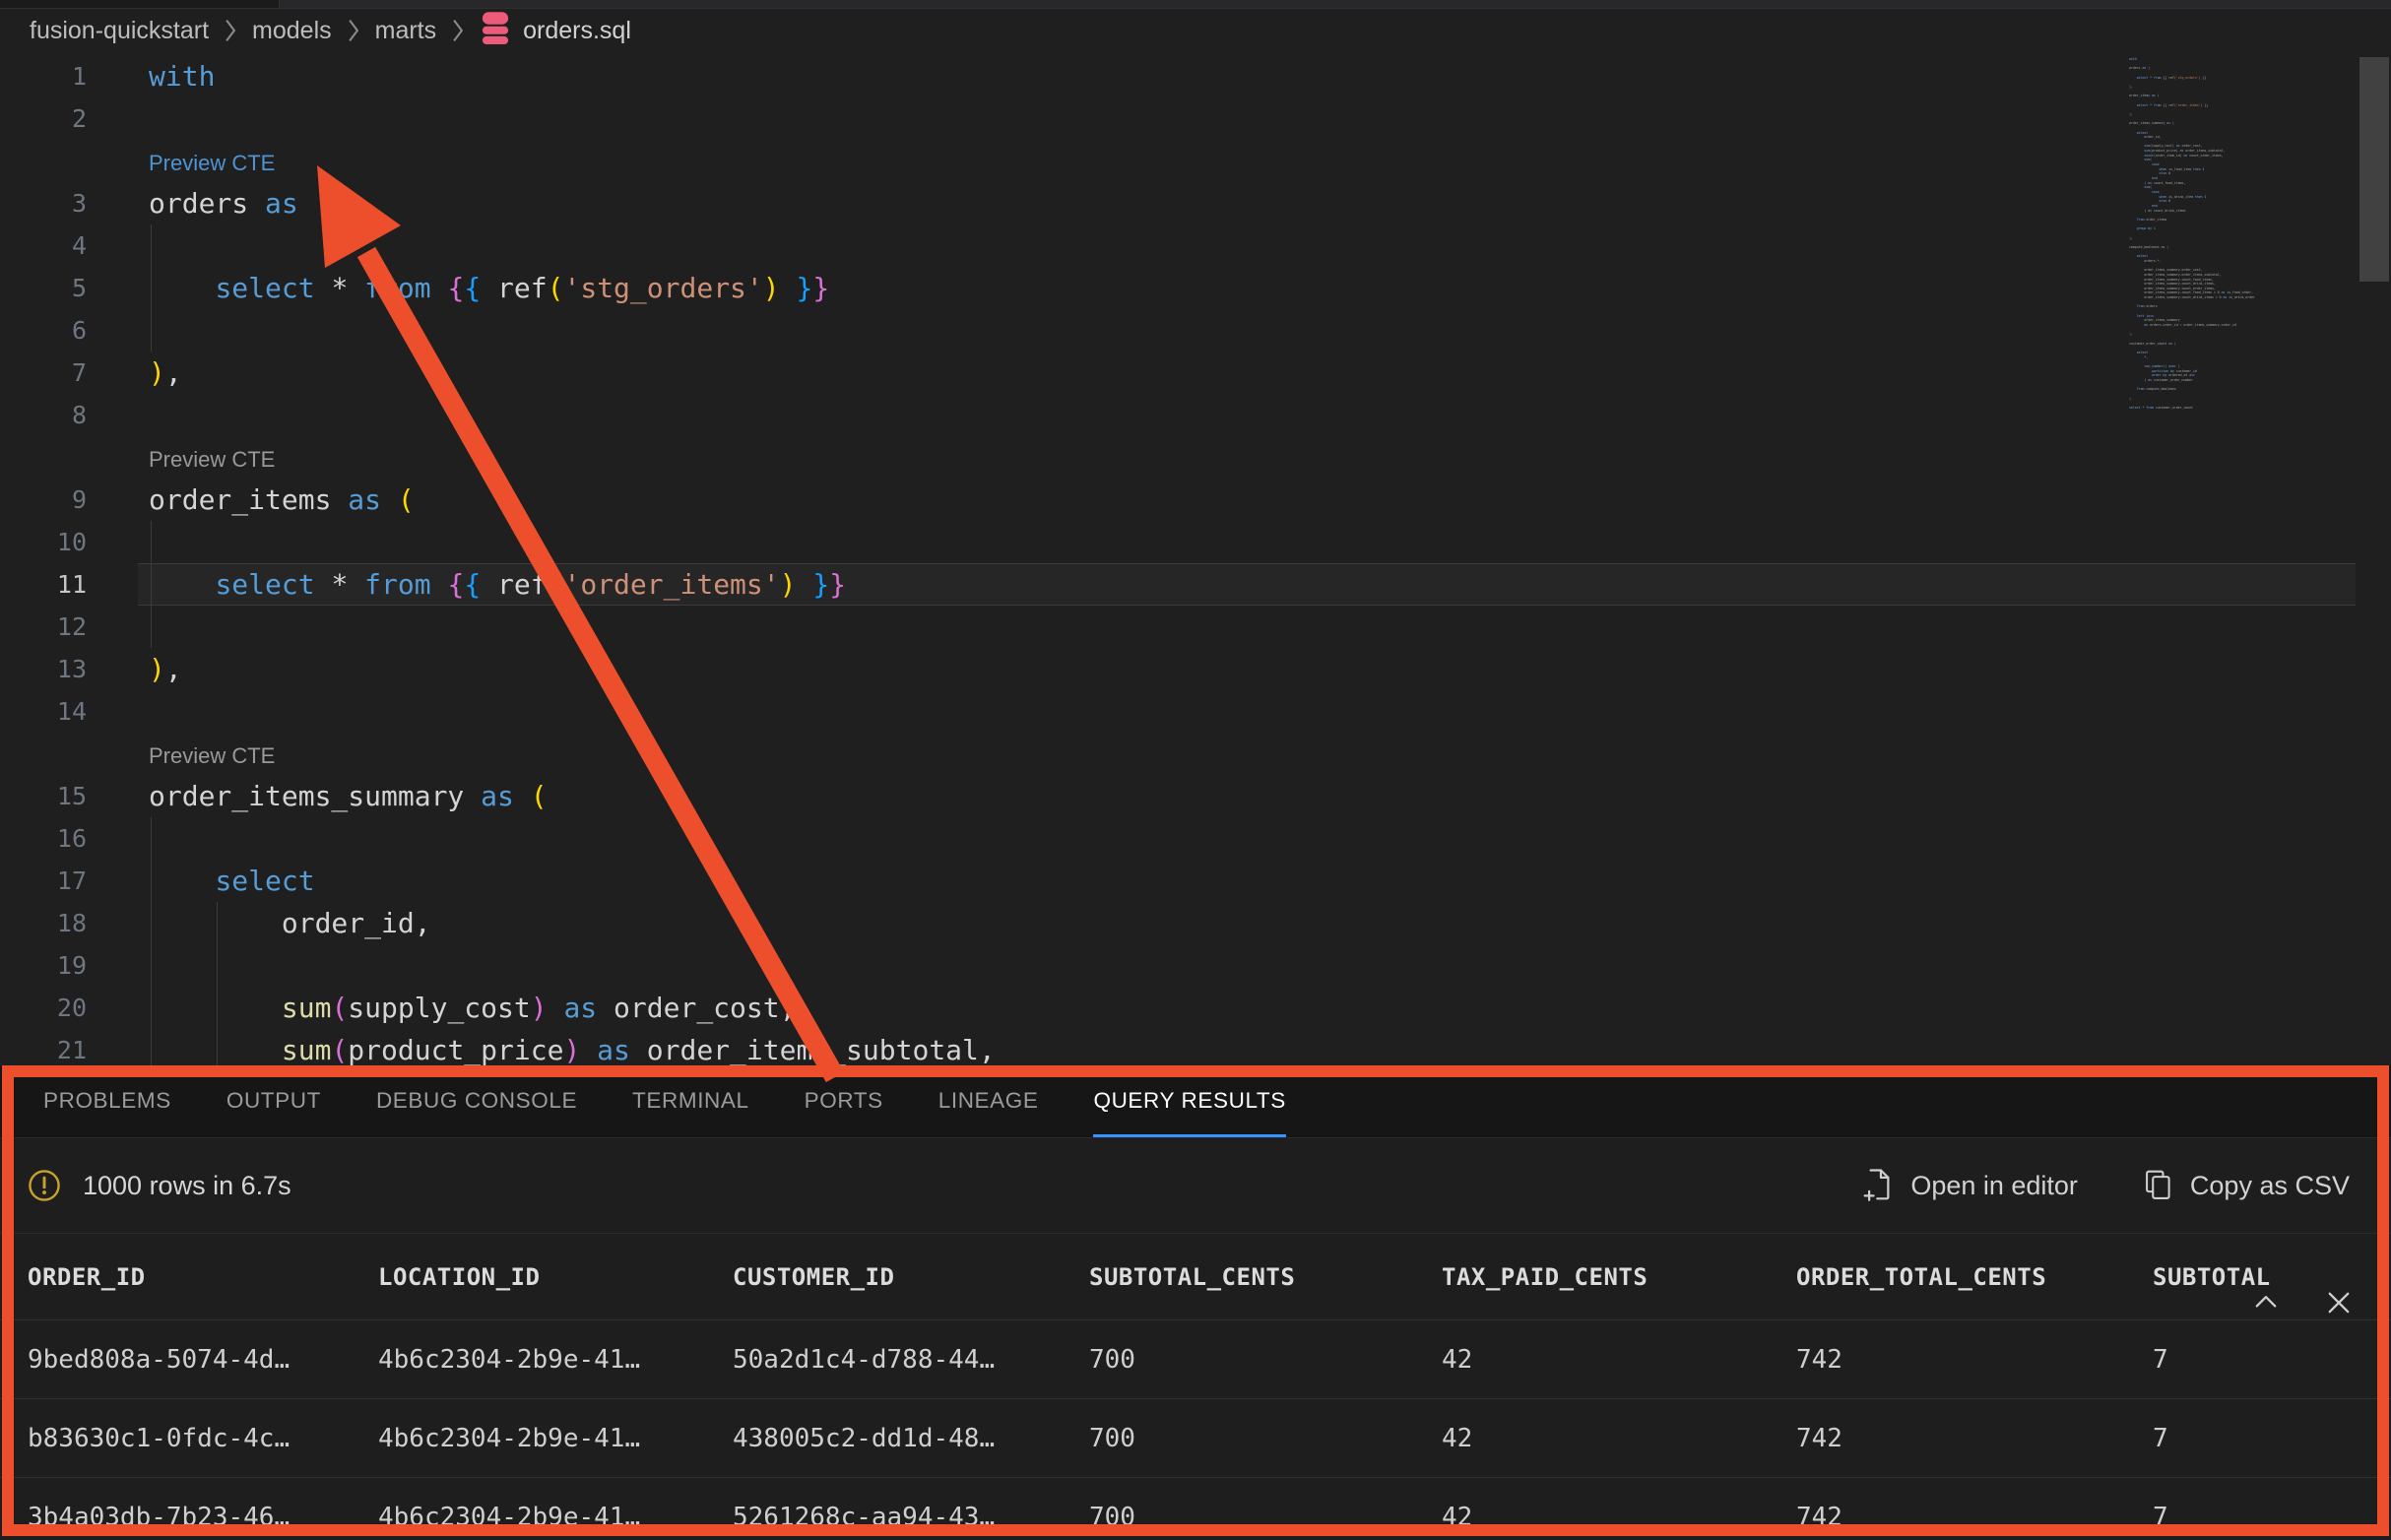  I want to click on line-number: 2, so click(79, 118).